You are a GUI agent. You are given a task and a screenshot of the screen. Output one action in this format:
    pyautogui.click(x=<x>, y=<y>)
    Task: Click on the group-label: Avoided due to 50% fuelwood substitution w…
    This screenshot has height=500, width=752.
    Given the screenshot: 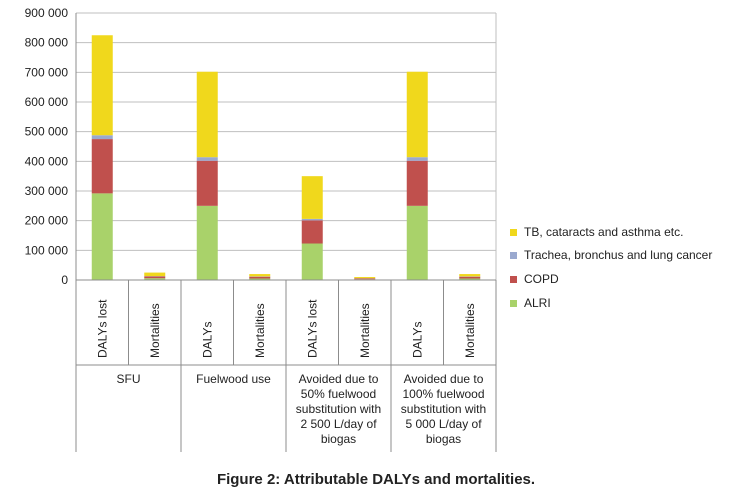 What is the action you would take?
    pyautogui.click(x=338, y=409)
    